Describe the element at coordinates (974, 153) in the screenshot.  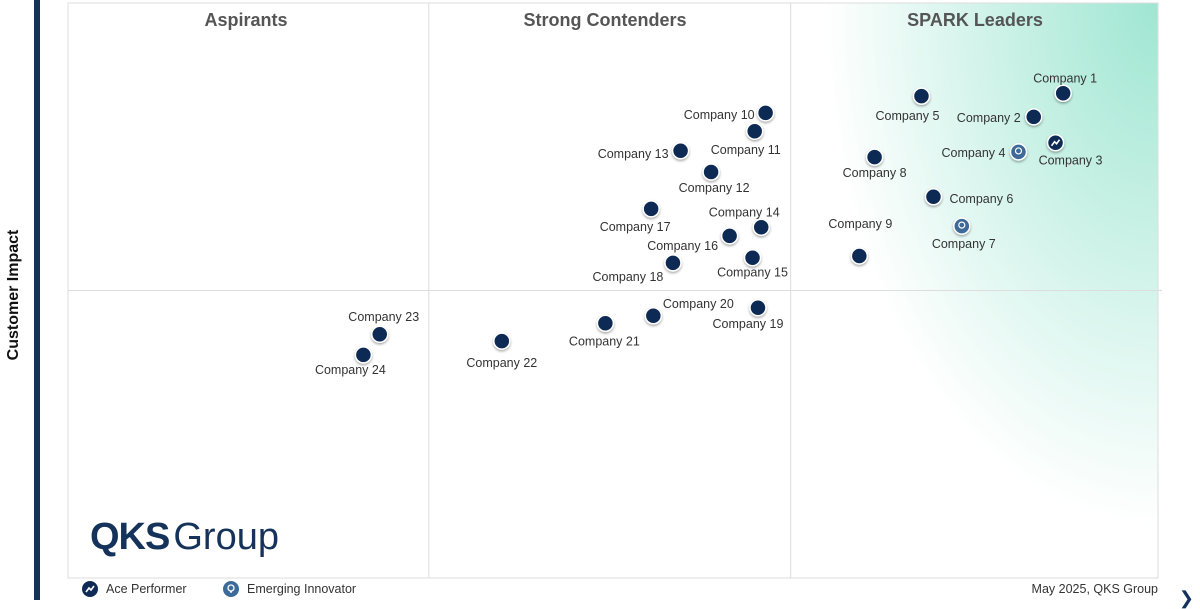
I see `point-label: Company 4` at that location.